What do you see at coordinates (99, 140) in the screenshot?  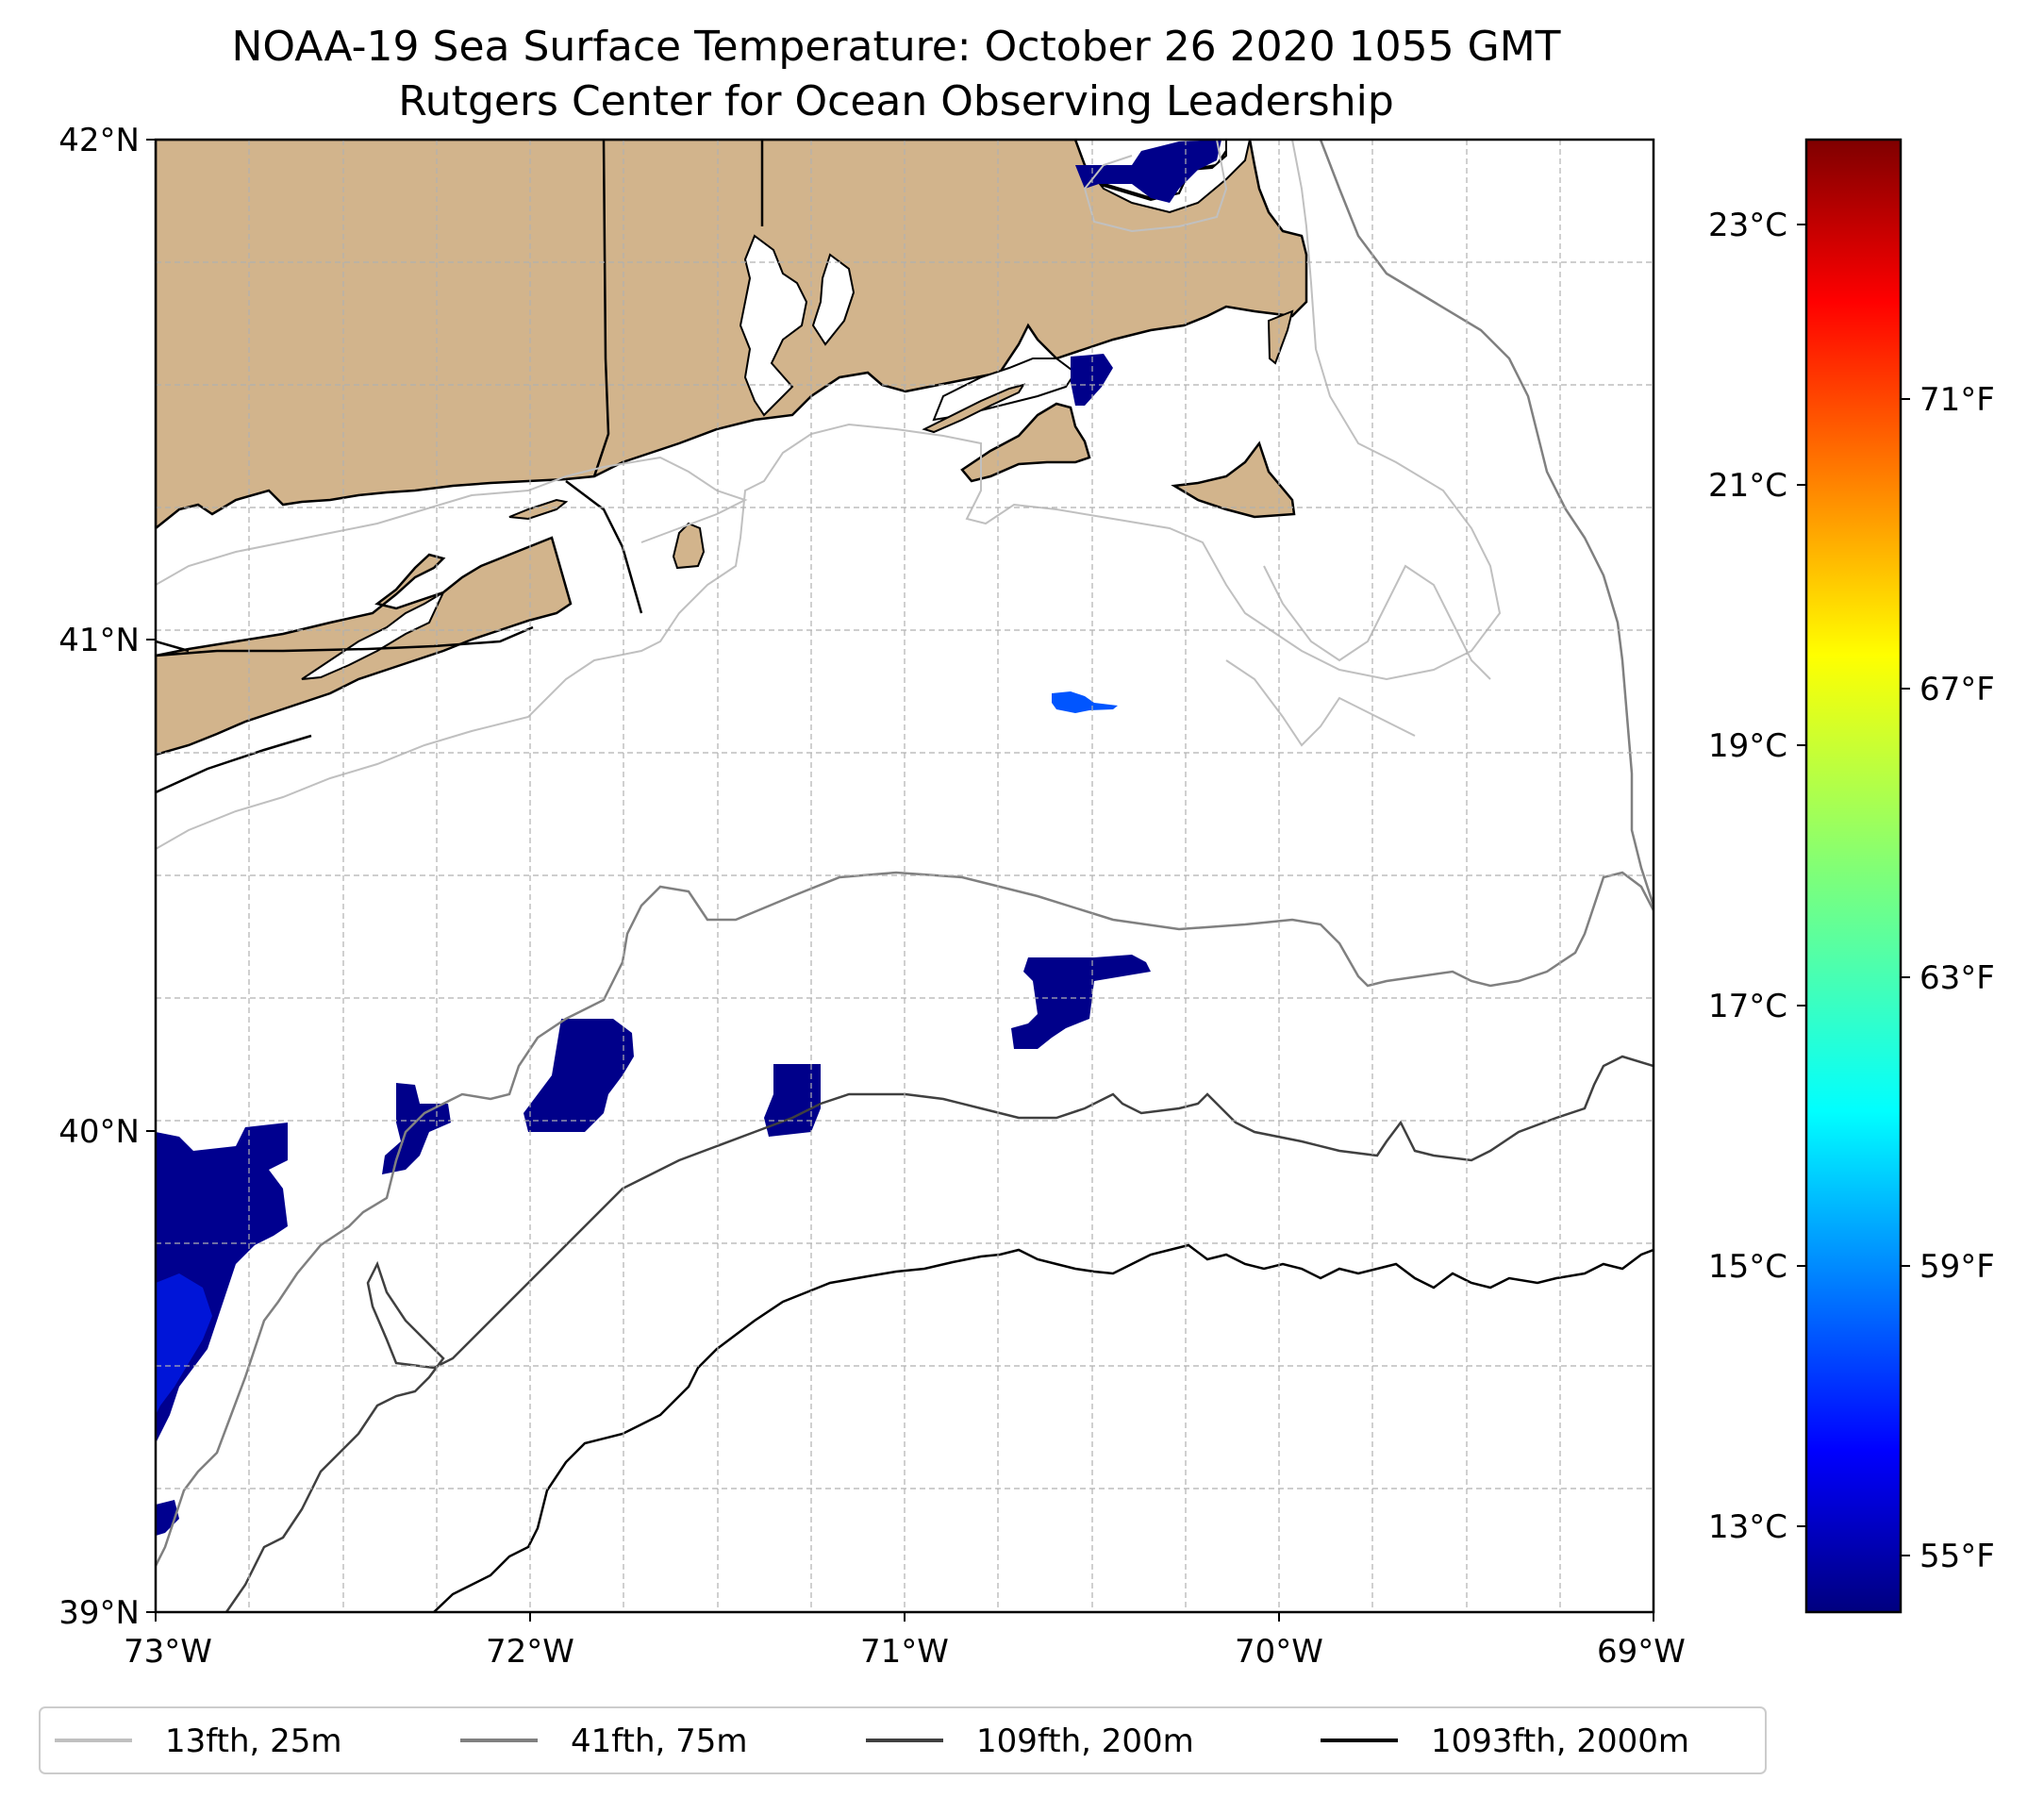 I see `lat-label: 42°N` at bounding box center [99, 140].